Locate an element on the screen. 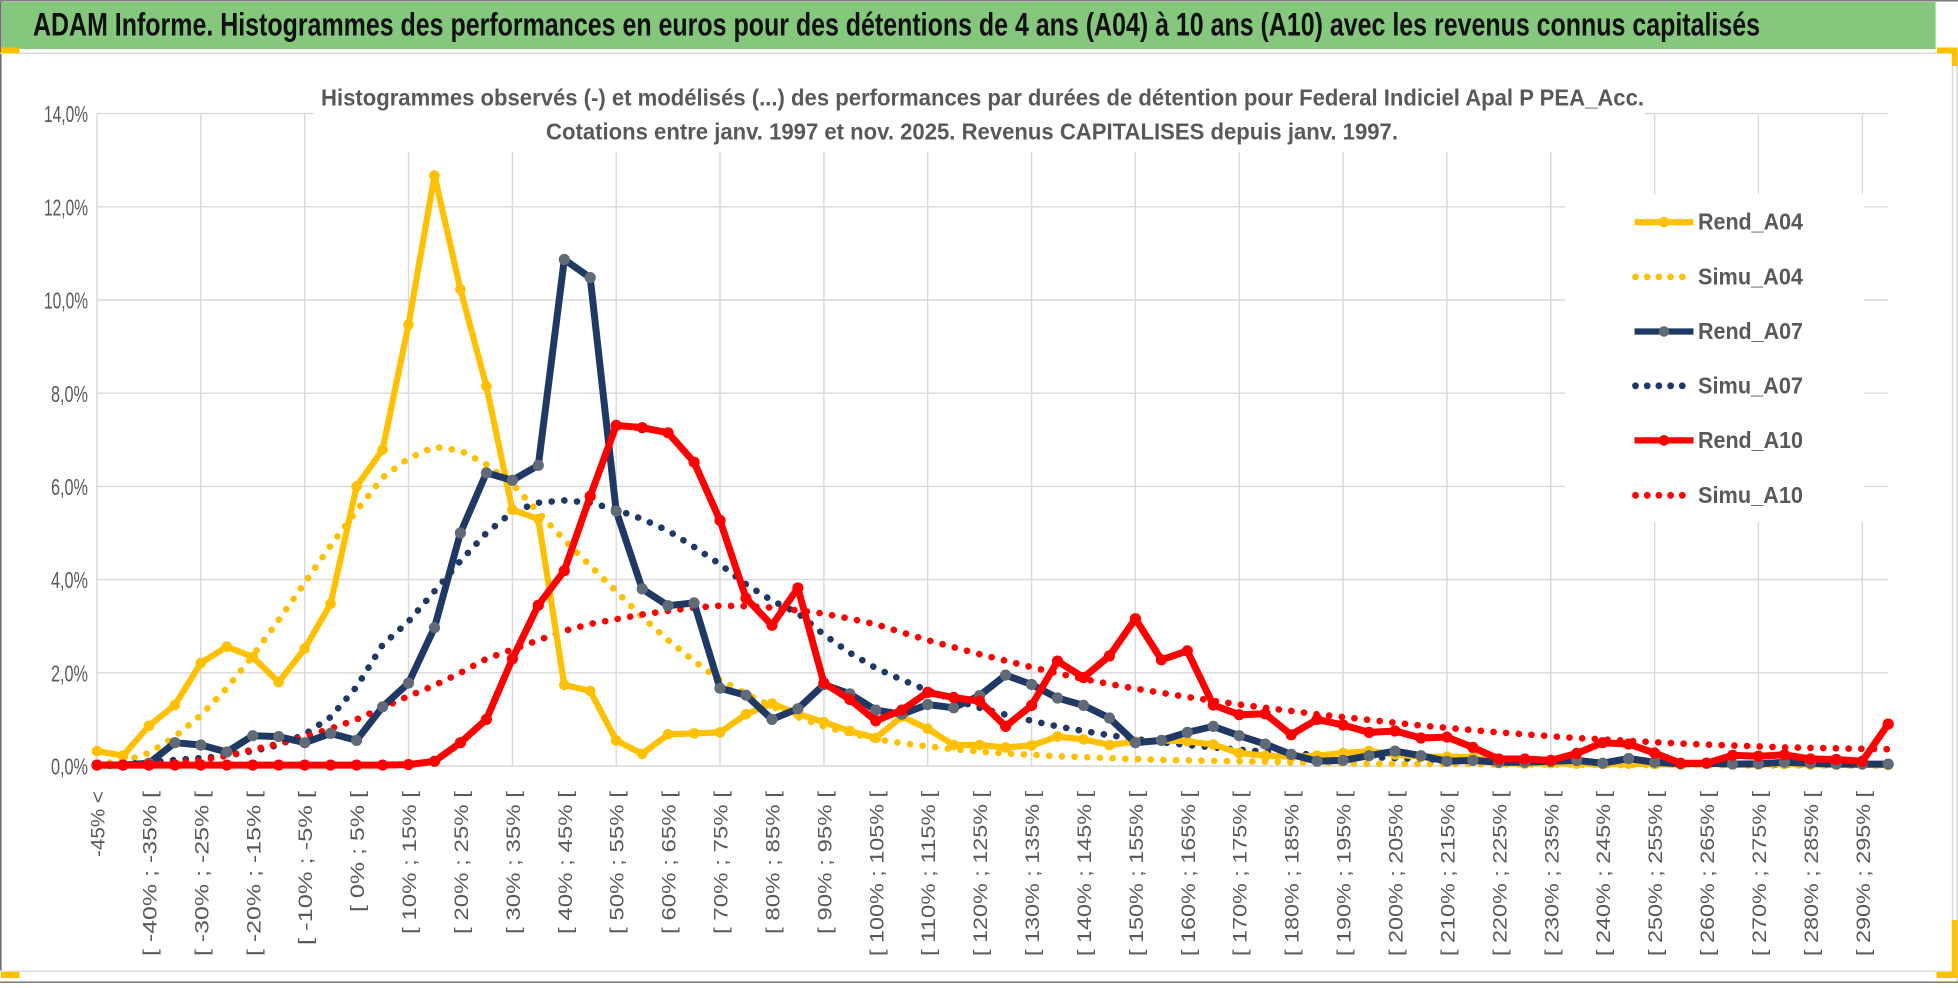 This screenshot has height=988, width=1958. svg-text: [ 10% ; 15% [ is located at coordinates (410, 862).